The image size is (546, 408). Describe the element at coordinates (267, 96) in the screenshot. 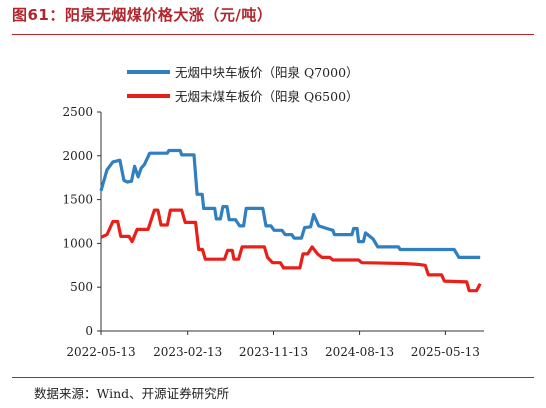

I see `legend-label-2: 无烟末煤车板价（阳泉 Q6500）` at that location.